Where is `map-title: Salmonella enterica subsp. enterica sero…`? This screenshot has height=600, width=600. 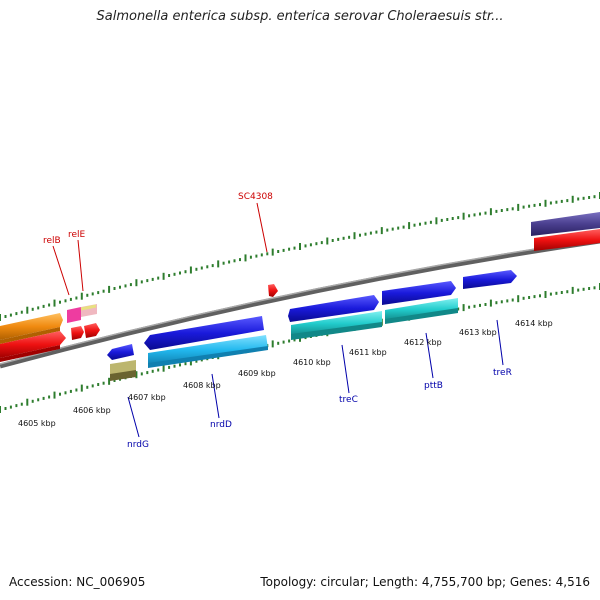 map-title: Salmonella enterica subsp. enterica sero… is located at coordinates (300, 16).